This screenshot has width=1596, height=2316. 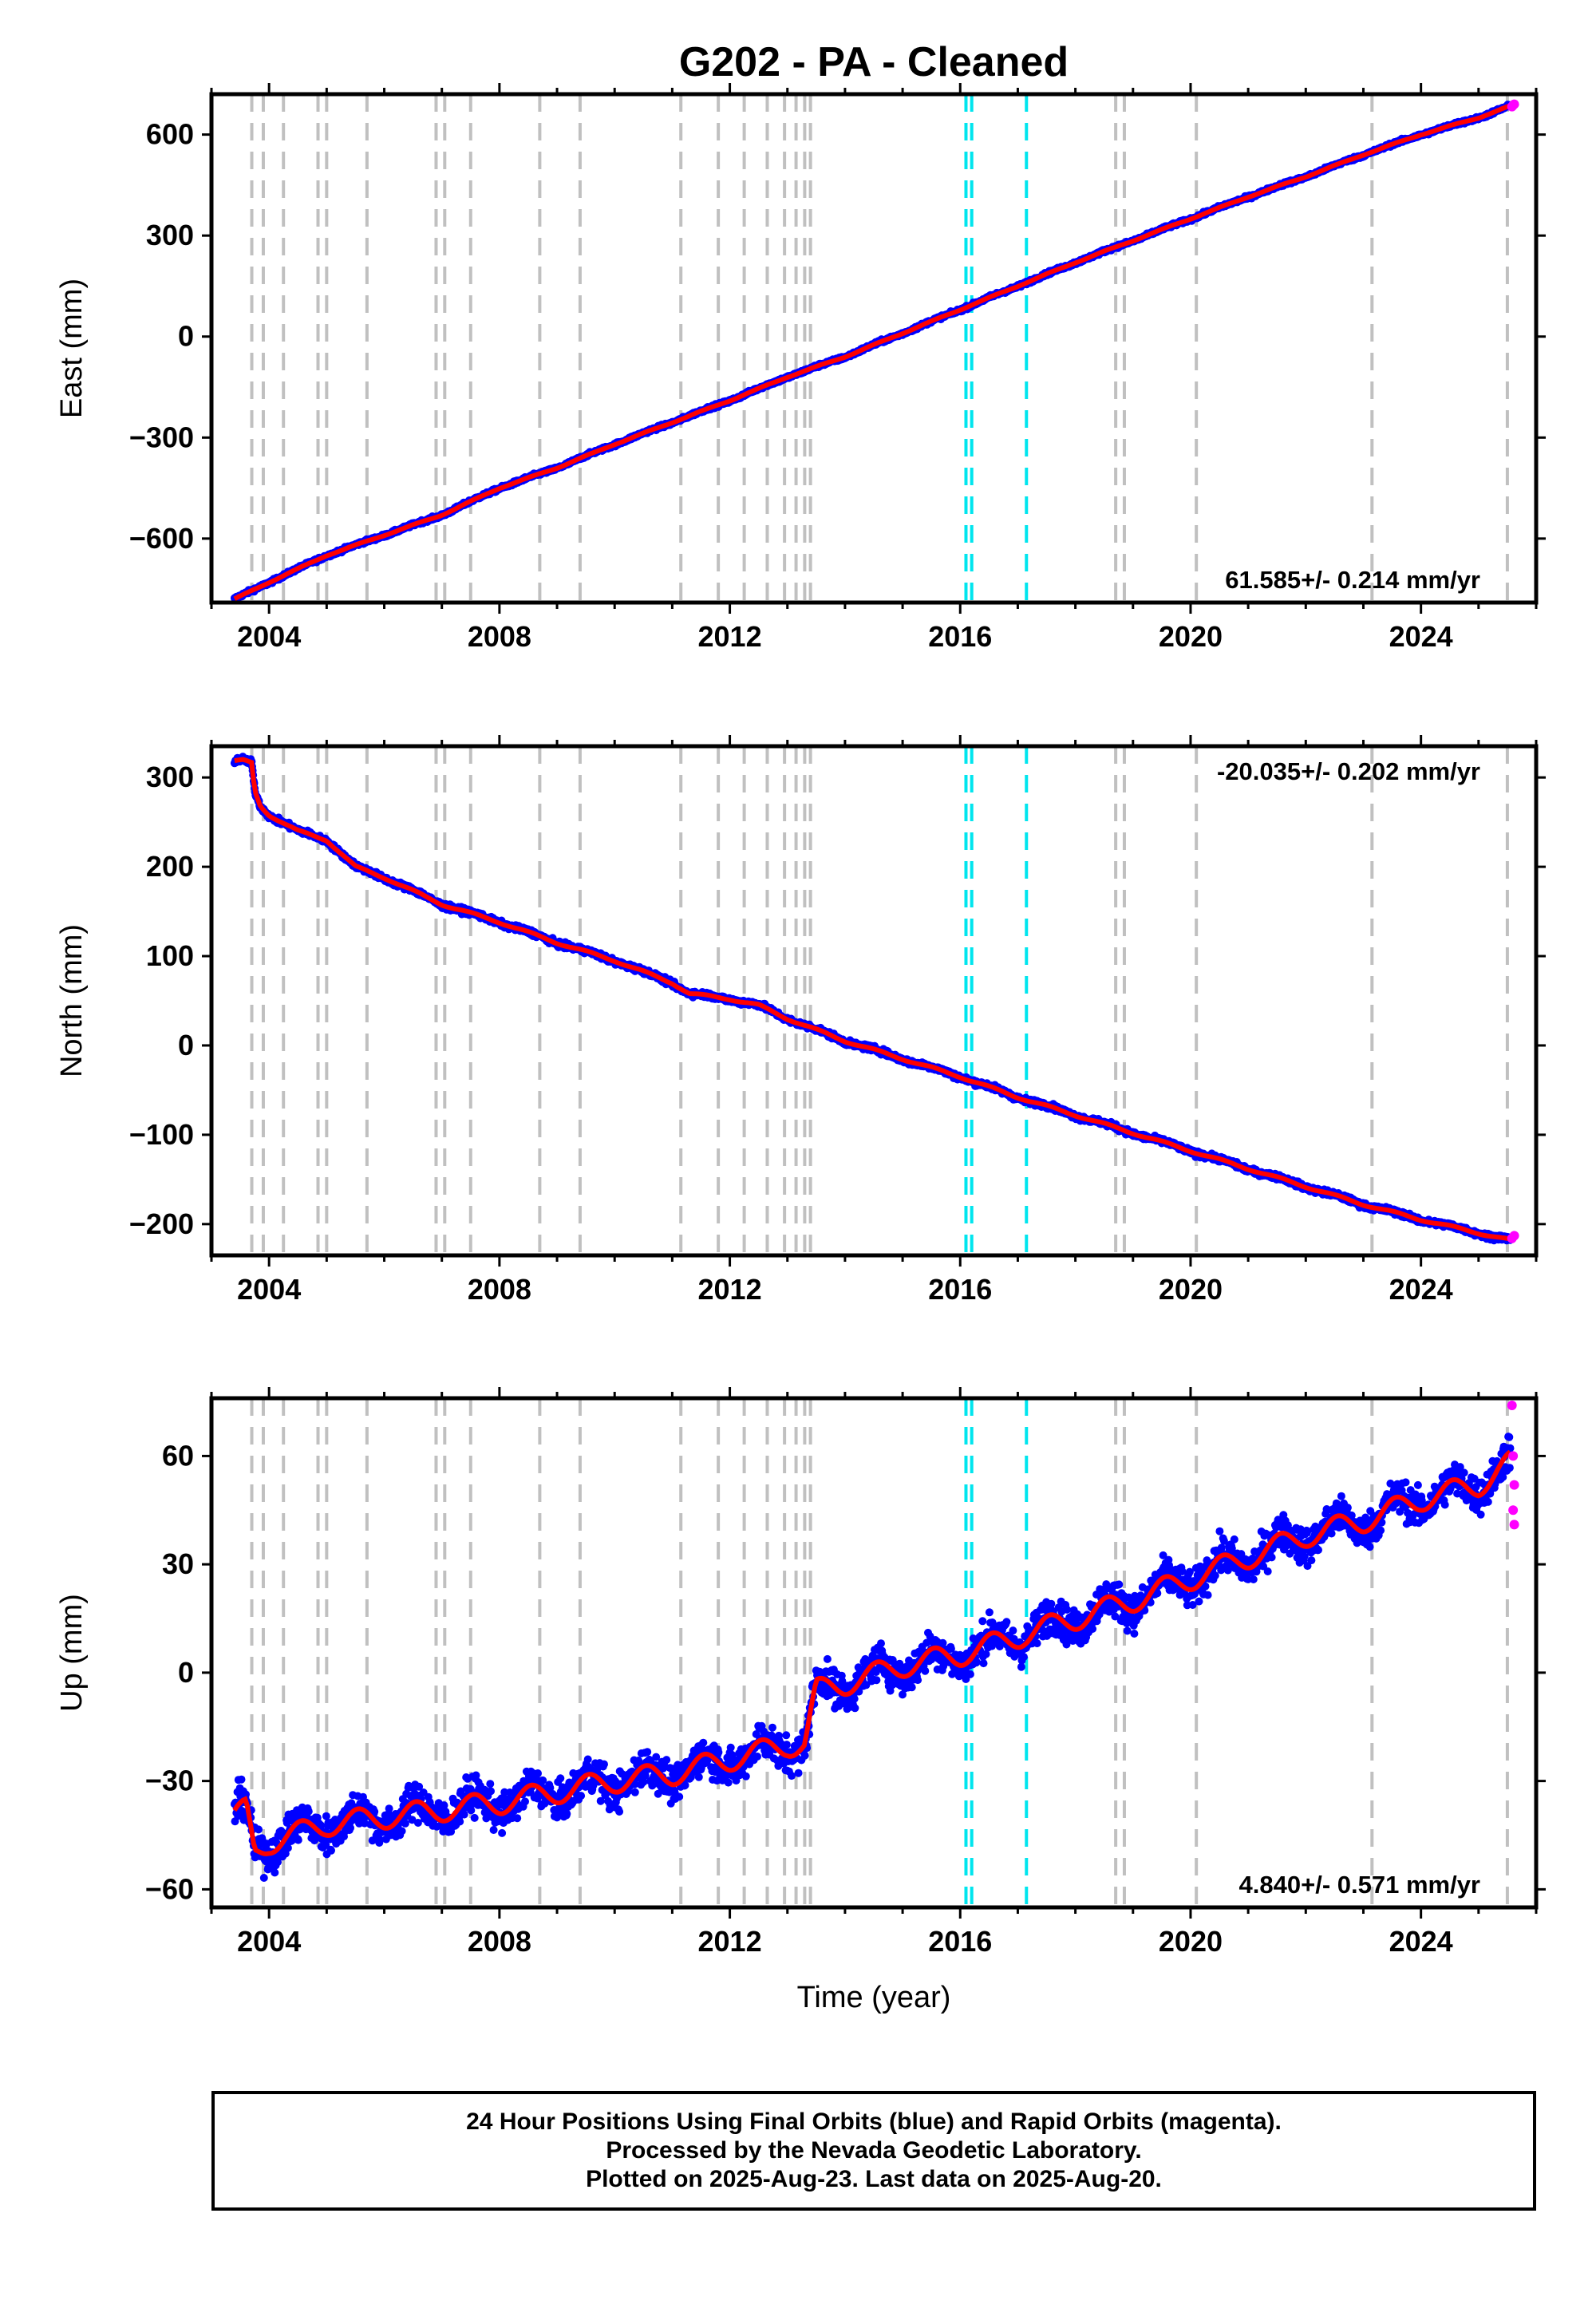 I want to click on y-tick-label: 300, so click(x=170, y=235).